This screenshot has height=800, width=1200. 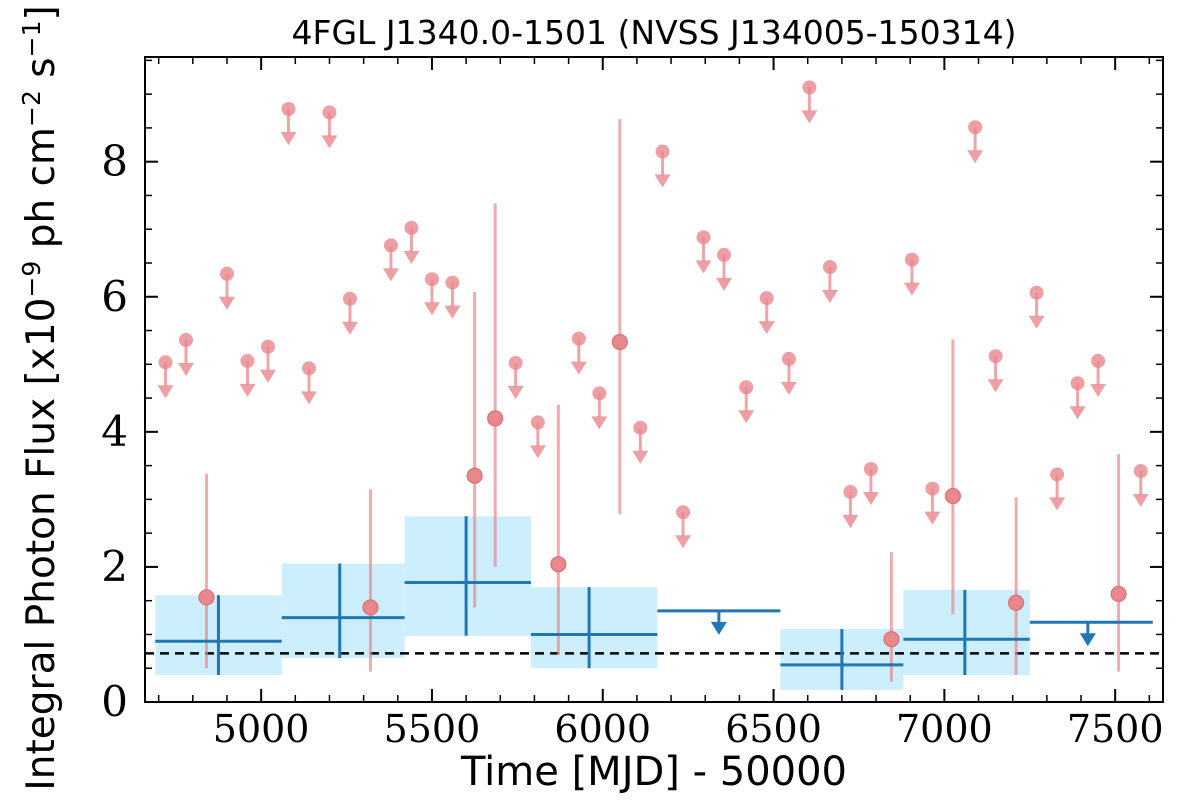 What do you see at coordinates (114, 296) in the screenshot?
I see `y-tick-label: 6` at bounding box center [114, 296].